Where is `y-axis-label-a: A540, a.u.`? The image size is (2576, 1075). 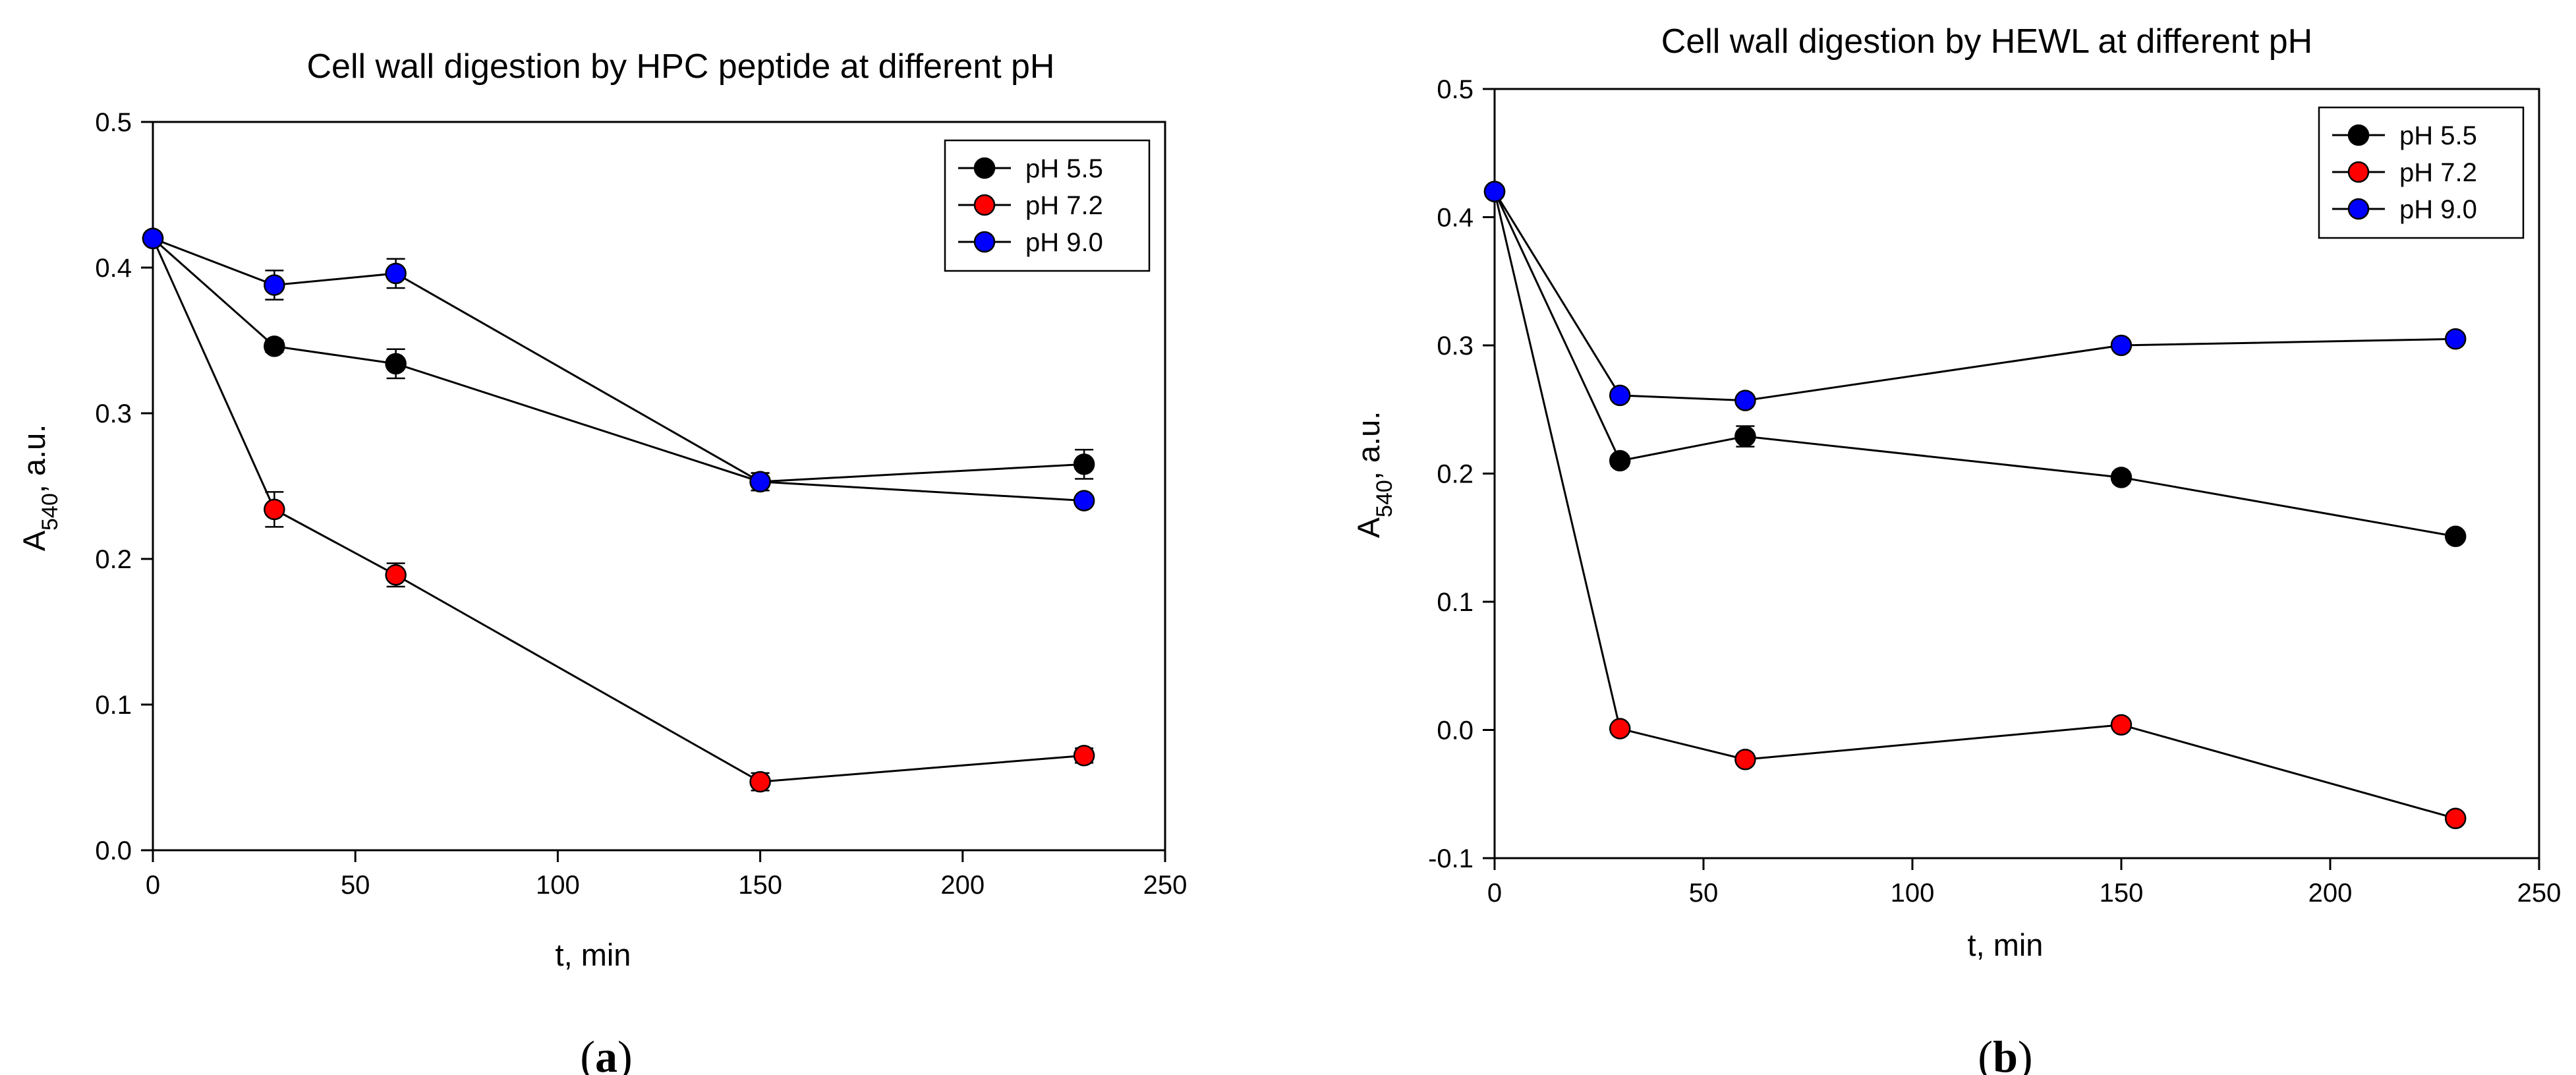 y-axis-label-a: A540, a.u. is located at coordinates (40, 488).